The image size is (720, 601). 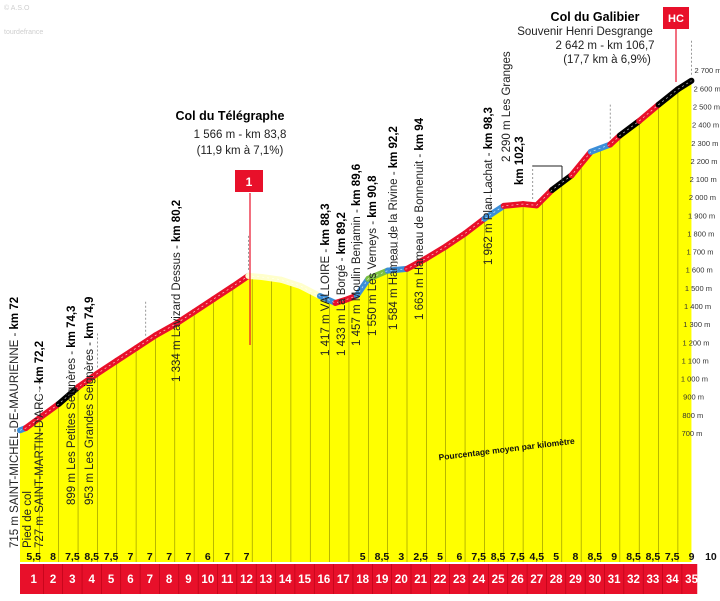 What do you see at coordinates (478, 580) in the screenshot?
I see `km-label: 24` at bounding box center [478, 580].